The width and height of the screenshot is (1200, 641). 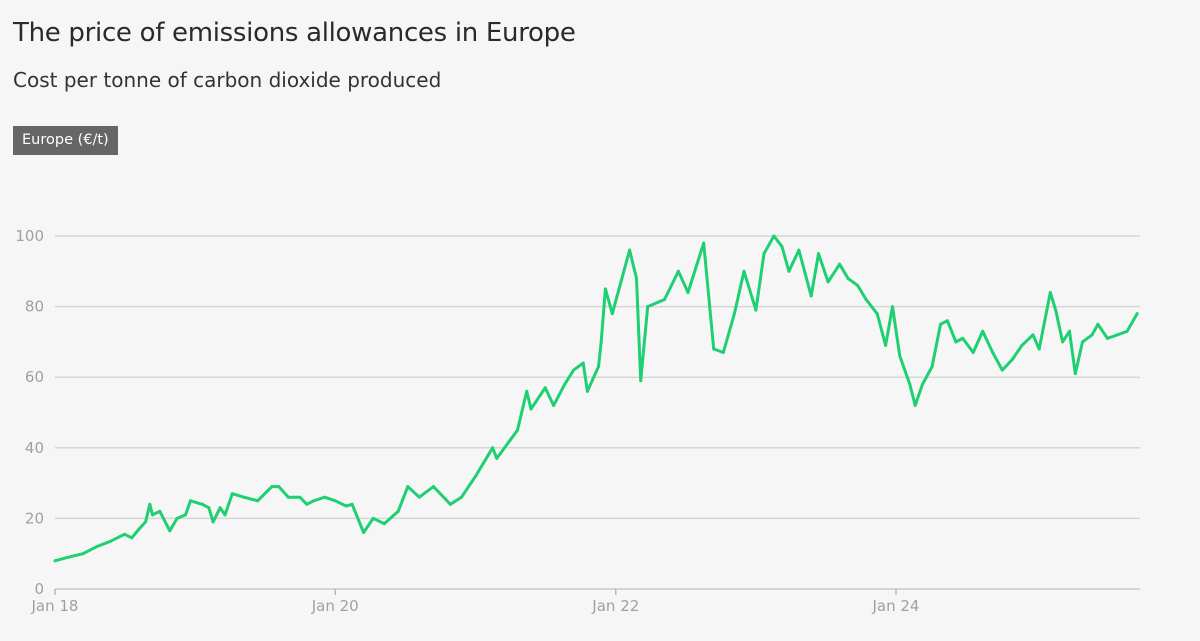 What do you see at coordinates (39, 589) in the screenshot?
I see `y-tick-label: 0` at bounding box center [39, 589].